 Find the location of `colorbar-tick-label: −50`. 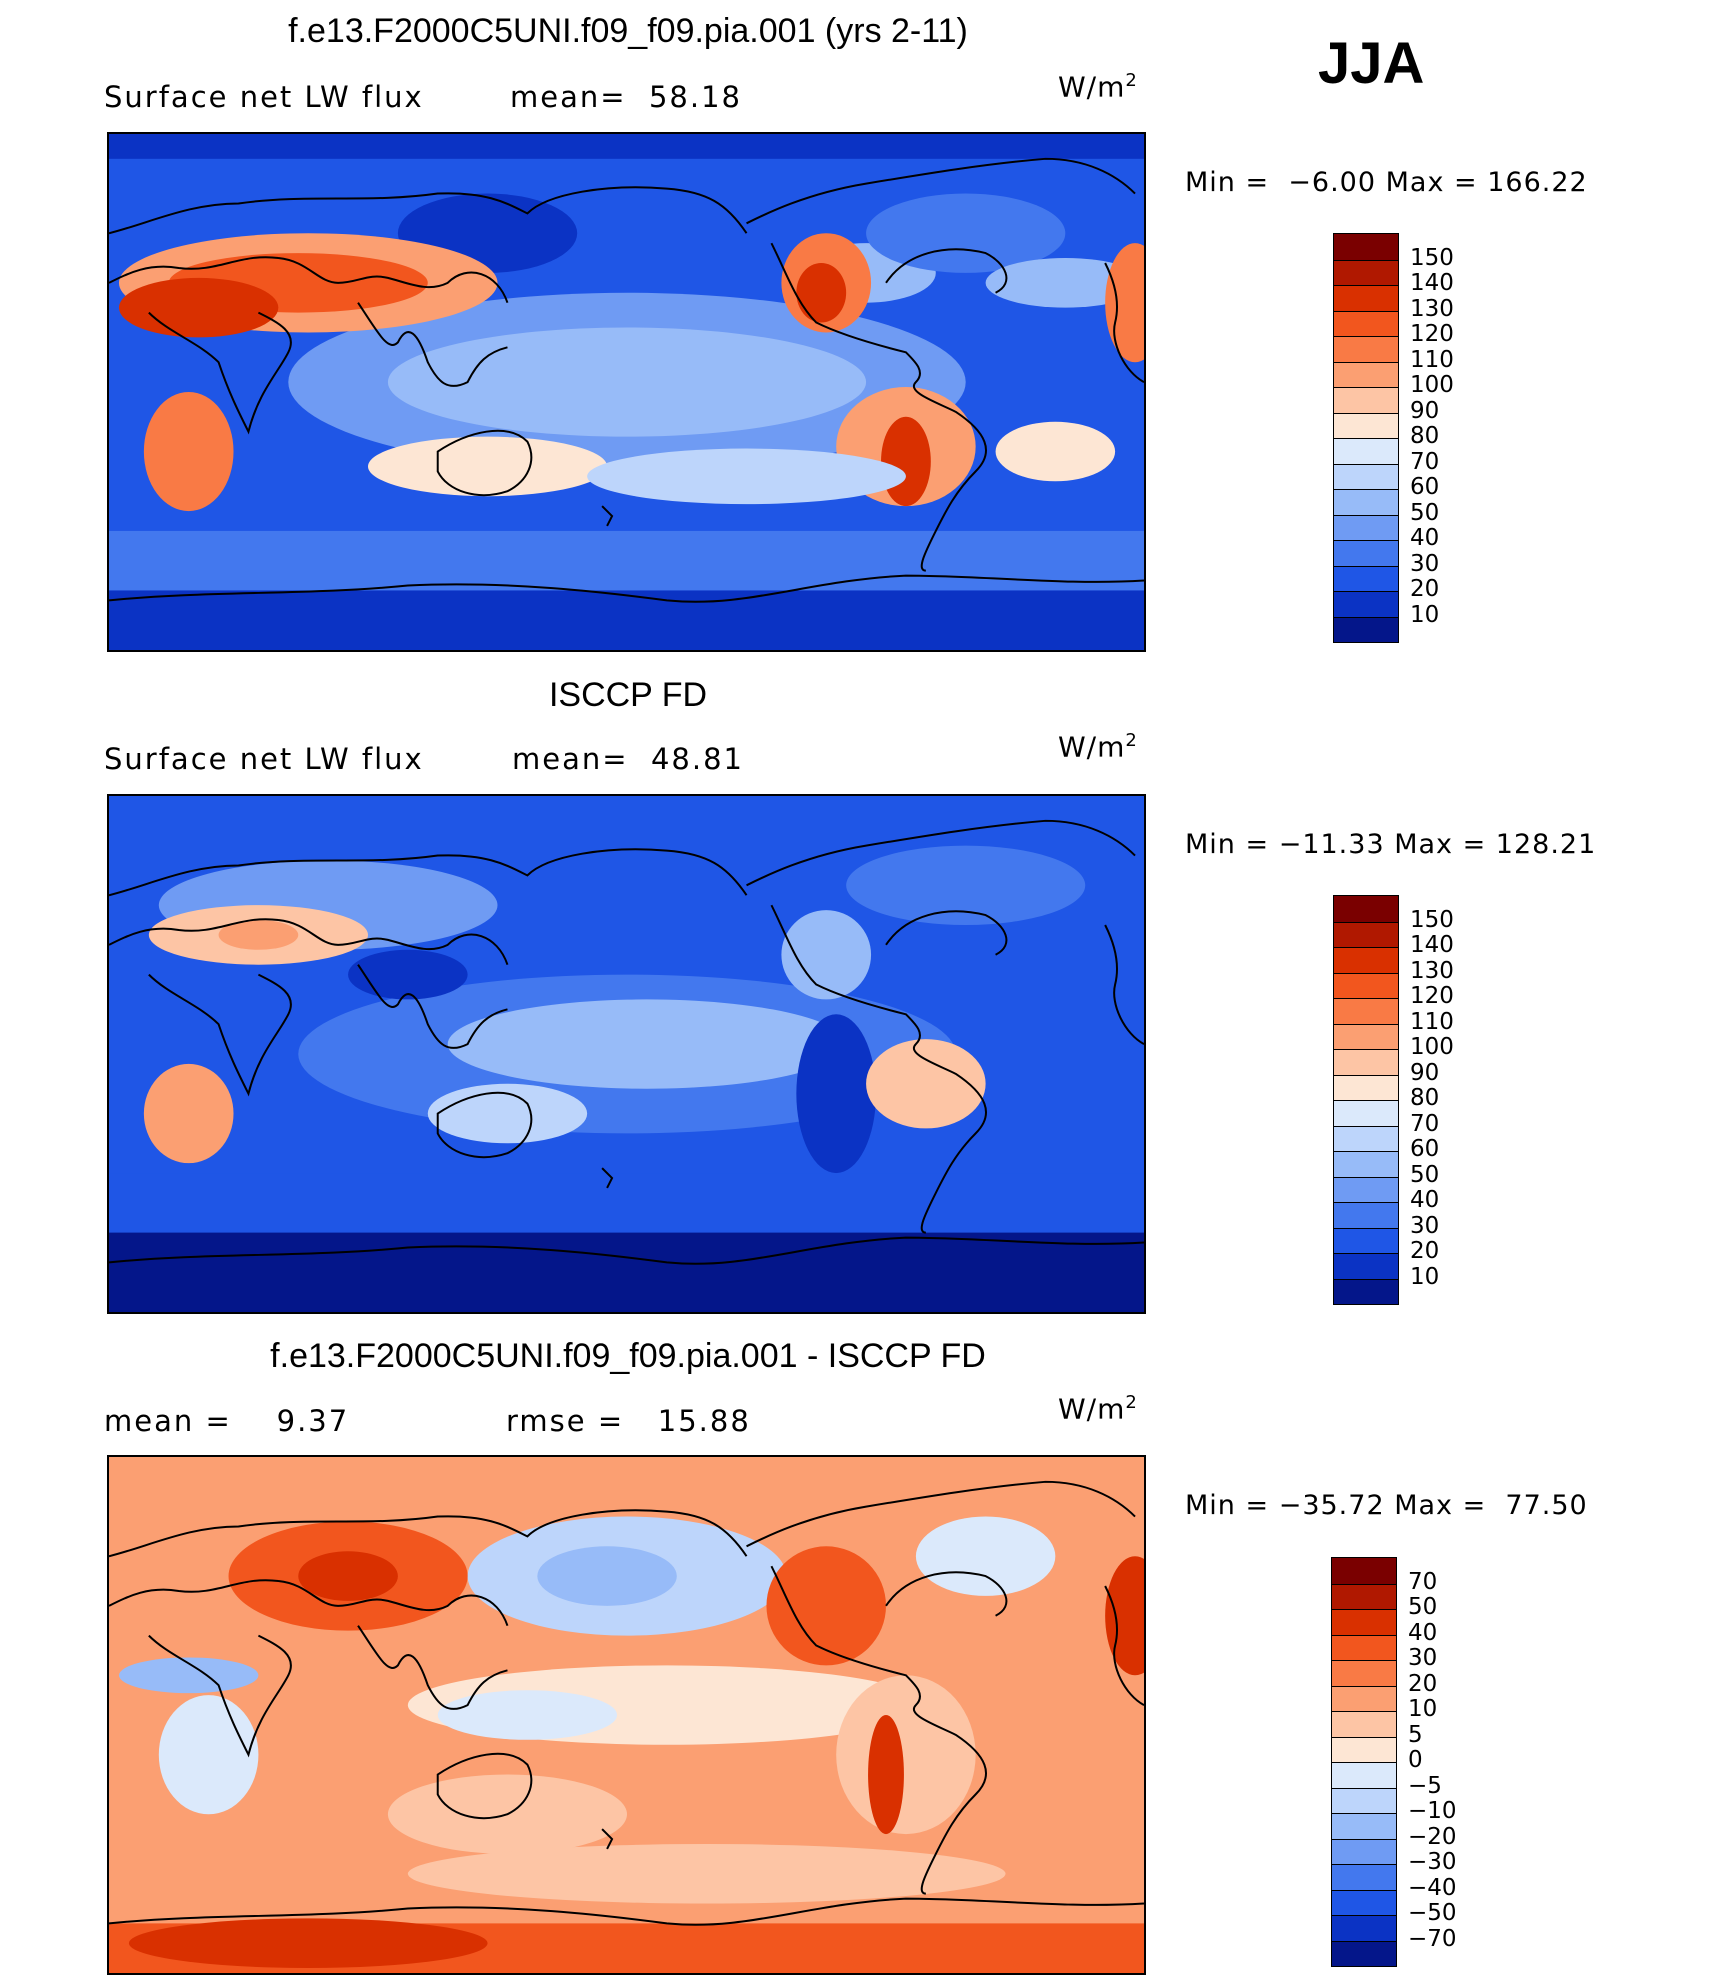

colorbar-tick-label: −50 is located at coordinates (1432, 1913).